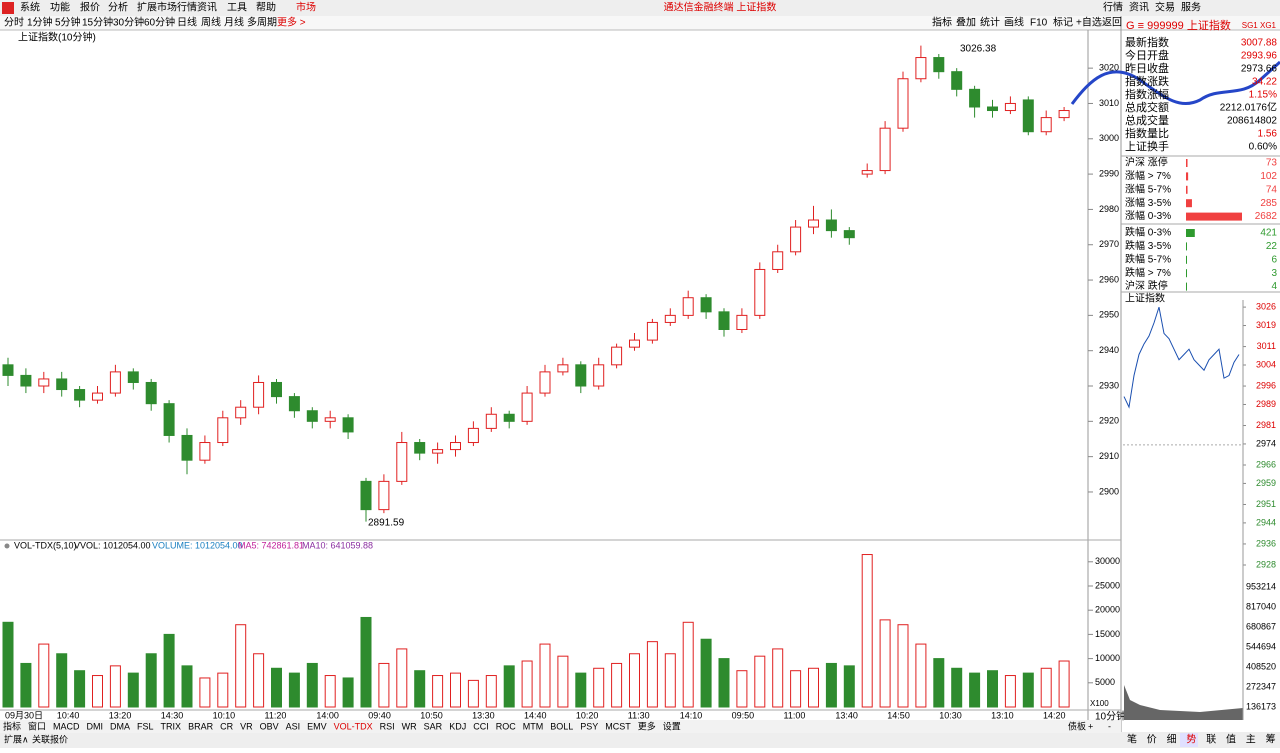  What do you see at coordinates (207, 8) in the screenshot?
I see `menu-item: 资讯` at bounding box center [207, 8].